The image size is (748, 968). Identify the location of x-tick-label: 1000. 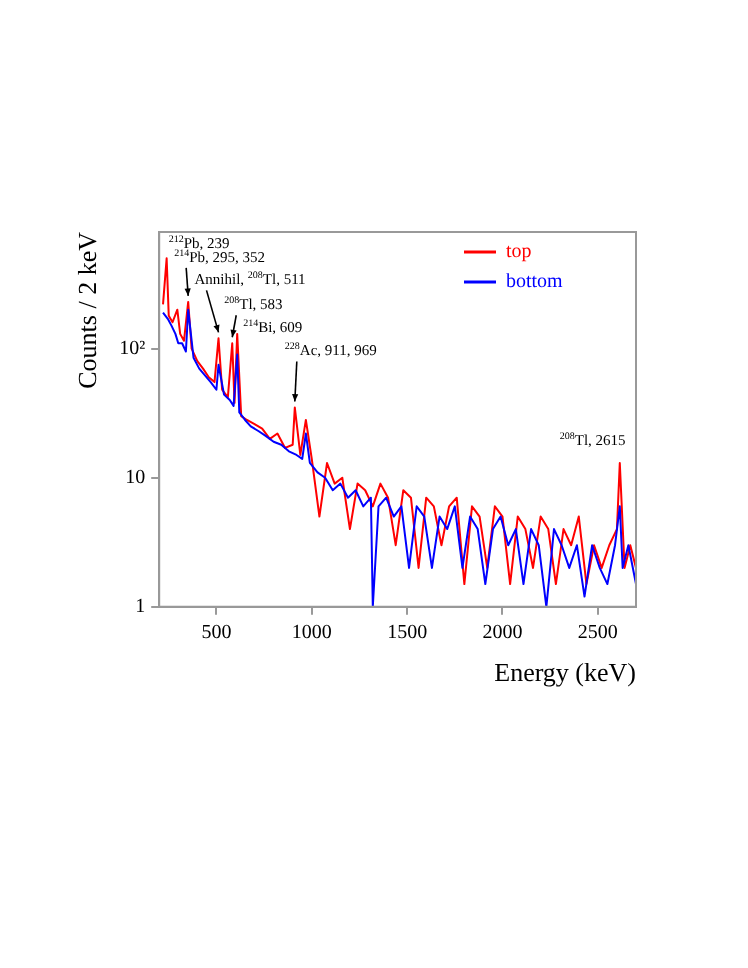
(311, 633).